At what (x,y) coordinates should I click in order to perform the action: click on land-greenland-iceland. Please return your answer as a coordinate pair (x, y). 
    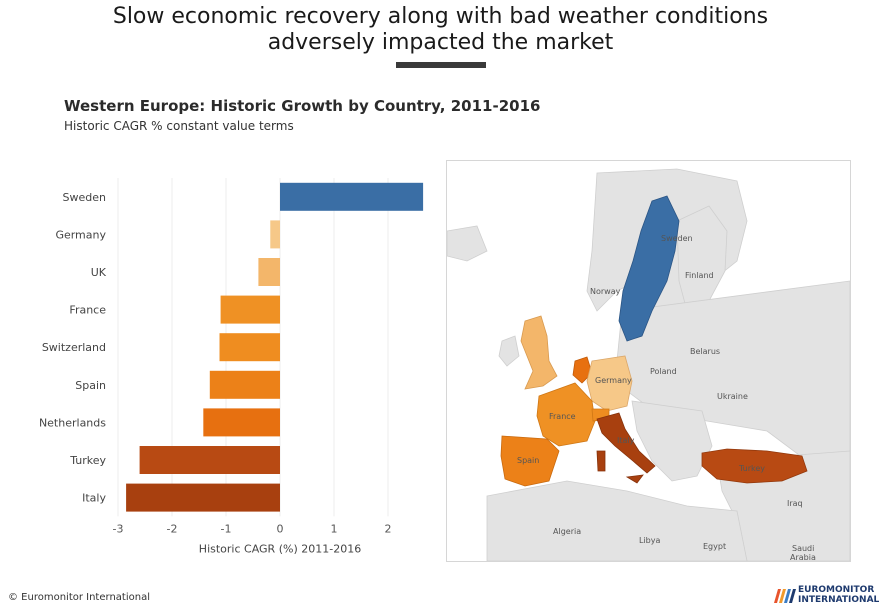
    Looking at the image, I should click on (467, 243).